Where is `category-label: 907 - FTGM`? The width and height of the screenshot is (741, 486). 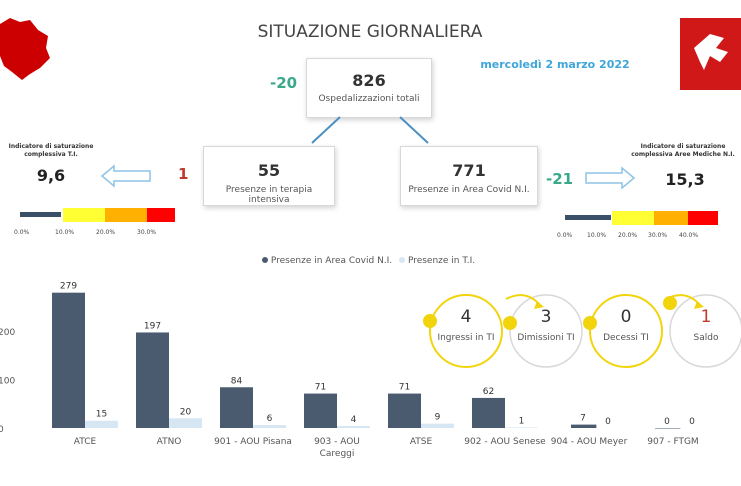 category-label: 907 - FTGM is located at coordinates (672, 442).